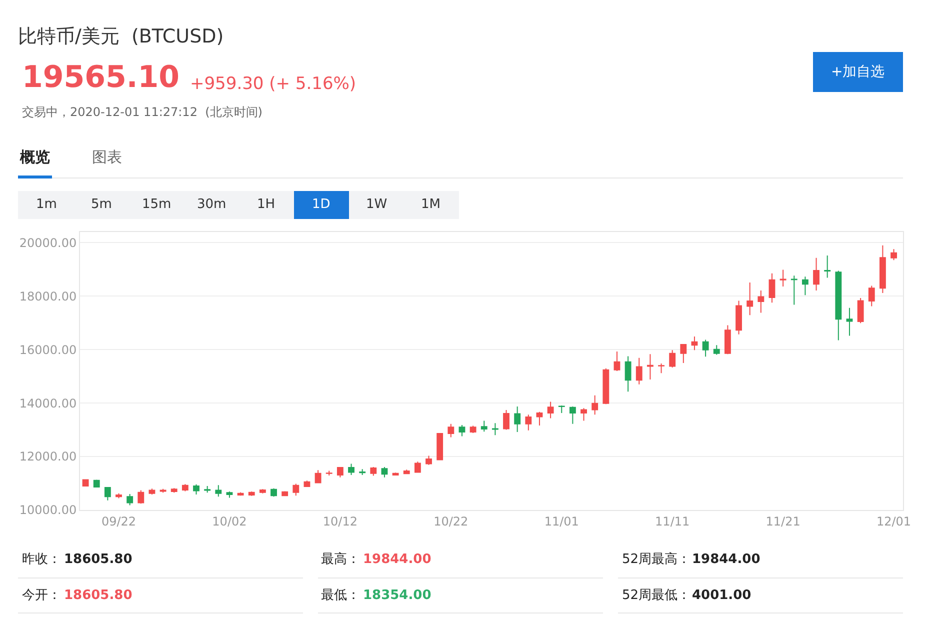  I want to click on text: 4001.00, so click(722, 595).